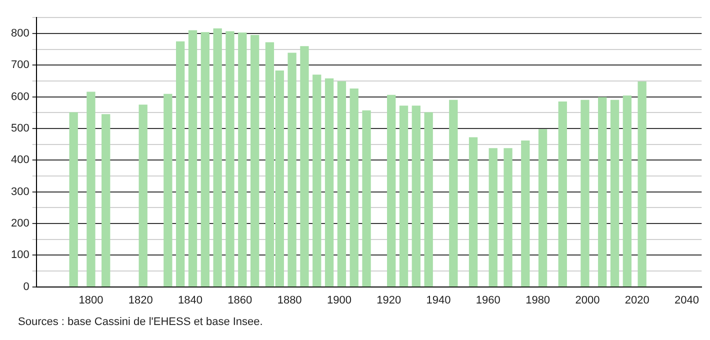 The image size is (710, 340). I want to click on x-tick-label: 1920, so click(389, 300).